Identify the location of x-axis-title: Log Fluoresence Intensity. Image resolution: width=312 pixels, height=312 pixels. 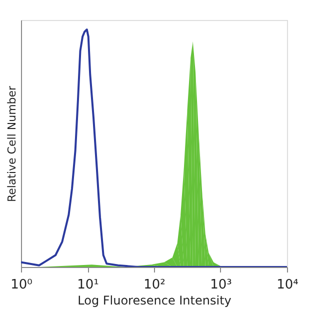
(155, 301).